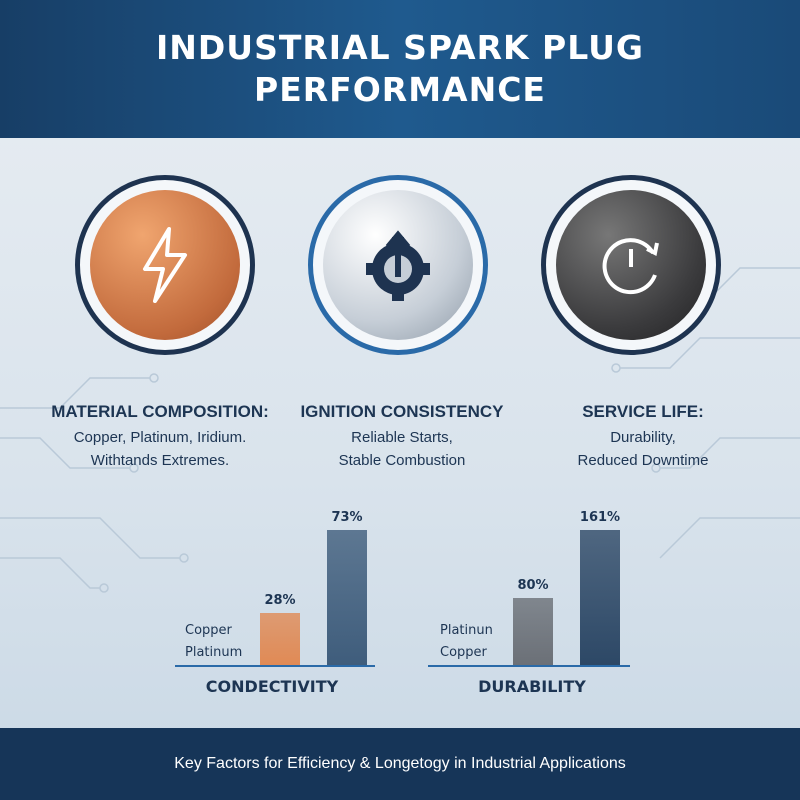  I want to click on service-circle, so click(631, 265).